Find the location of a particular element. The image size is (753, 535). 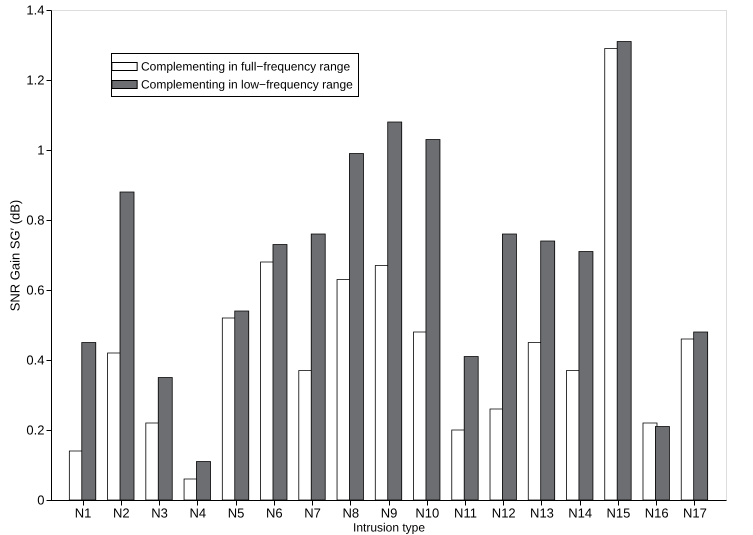

legend-label: Complementing in full−frequency range is located at coordinates (245, 67).